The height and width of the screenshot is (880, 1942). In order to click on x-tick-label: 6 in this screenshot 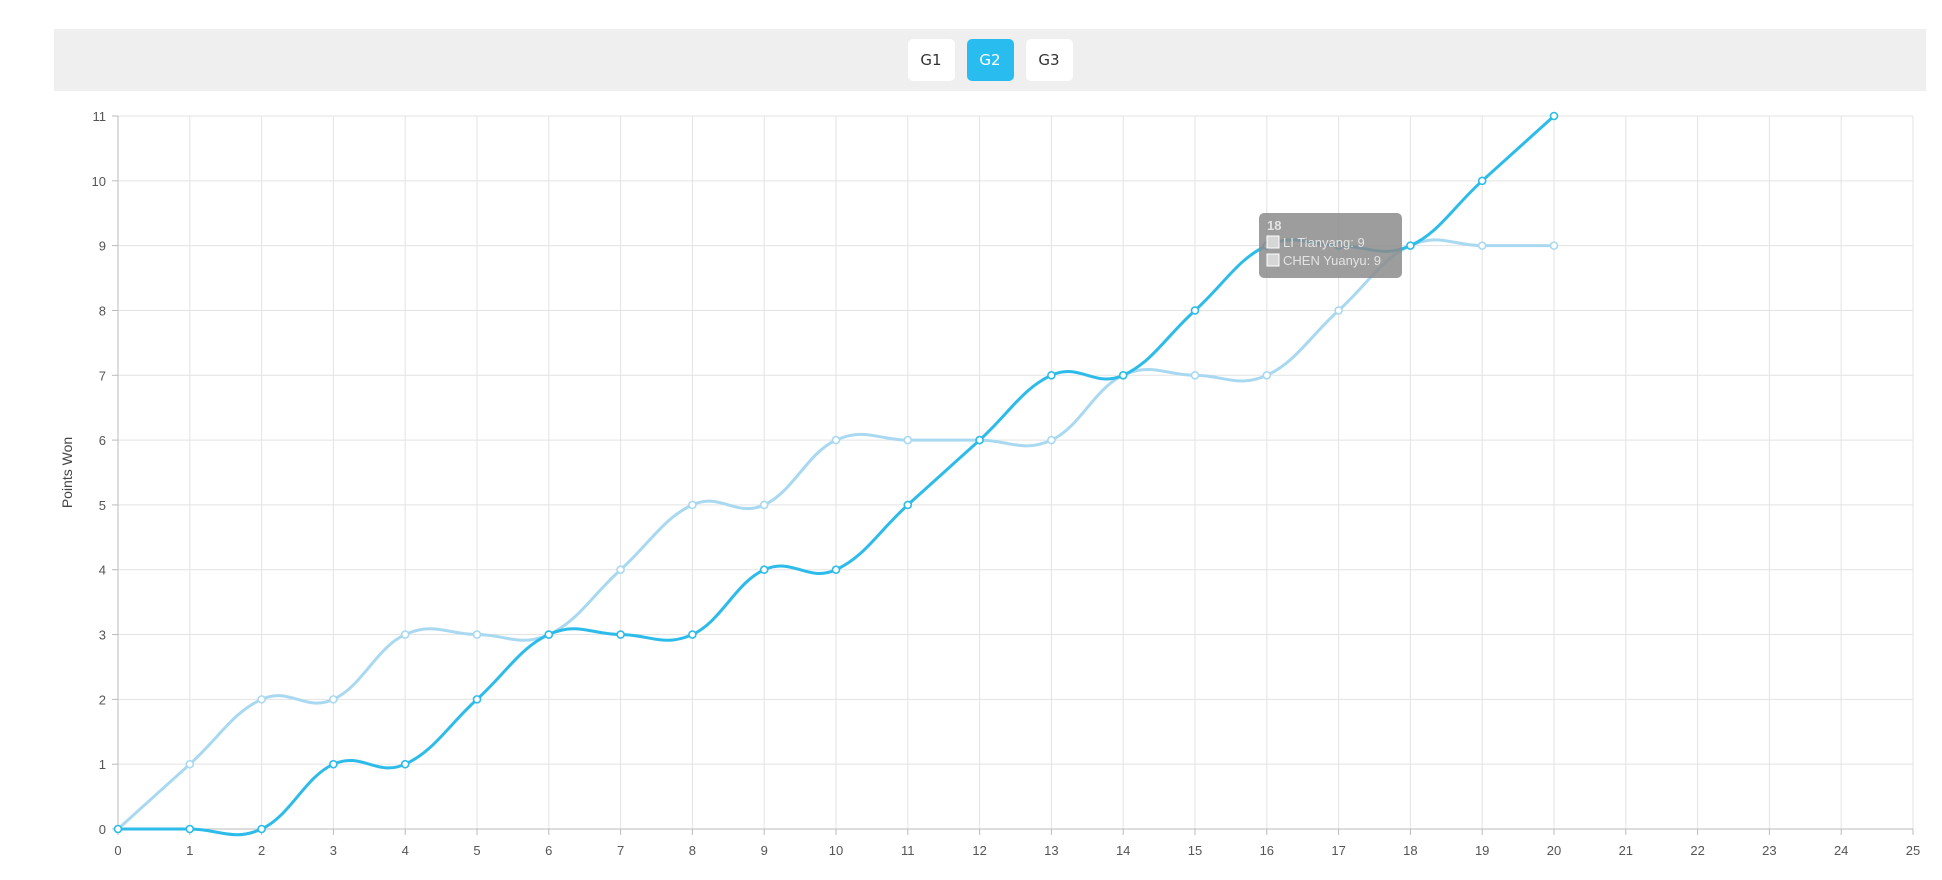, I will do `click(548, 850)`.